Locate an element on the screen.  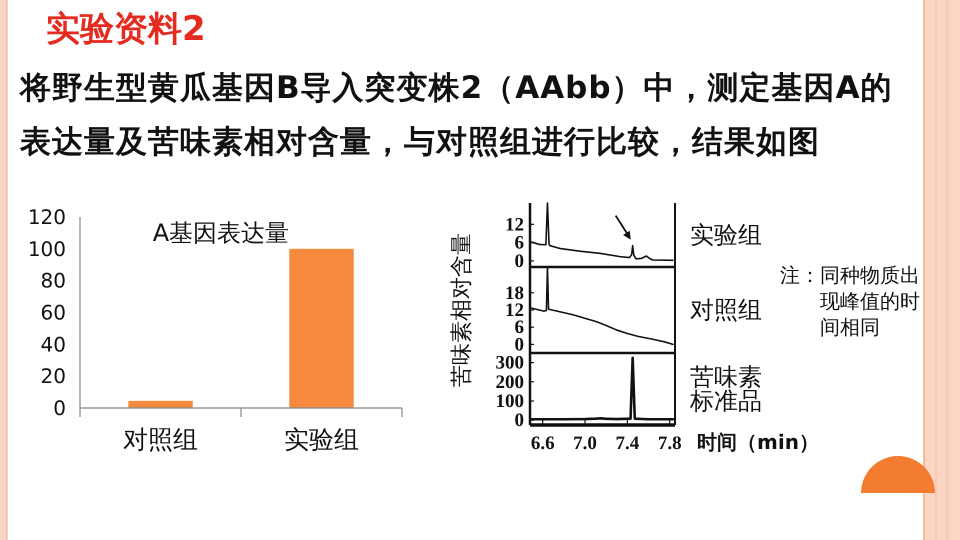
series-label: 实验组 is located at coordinates (726, 235).